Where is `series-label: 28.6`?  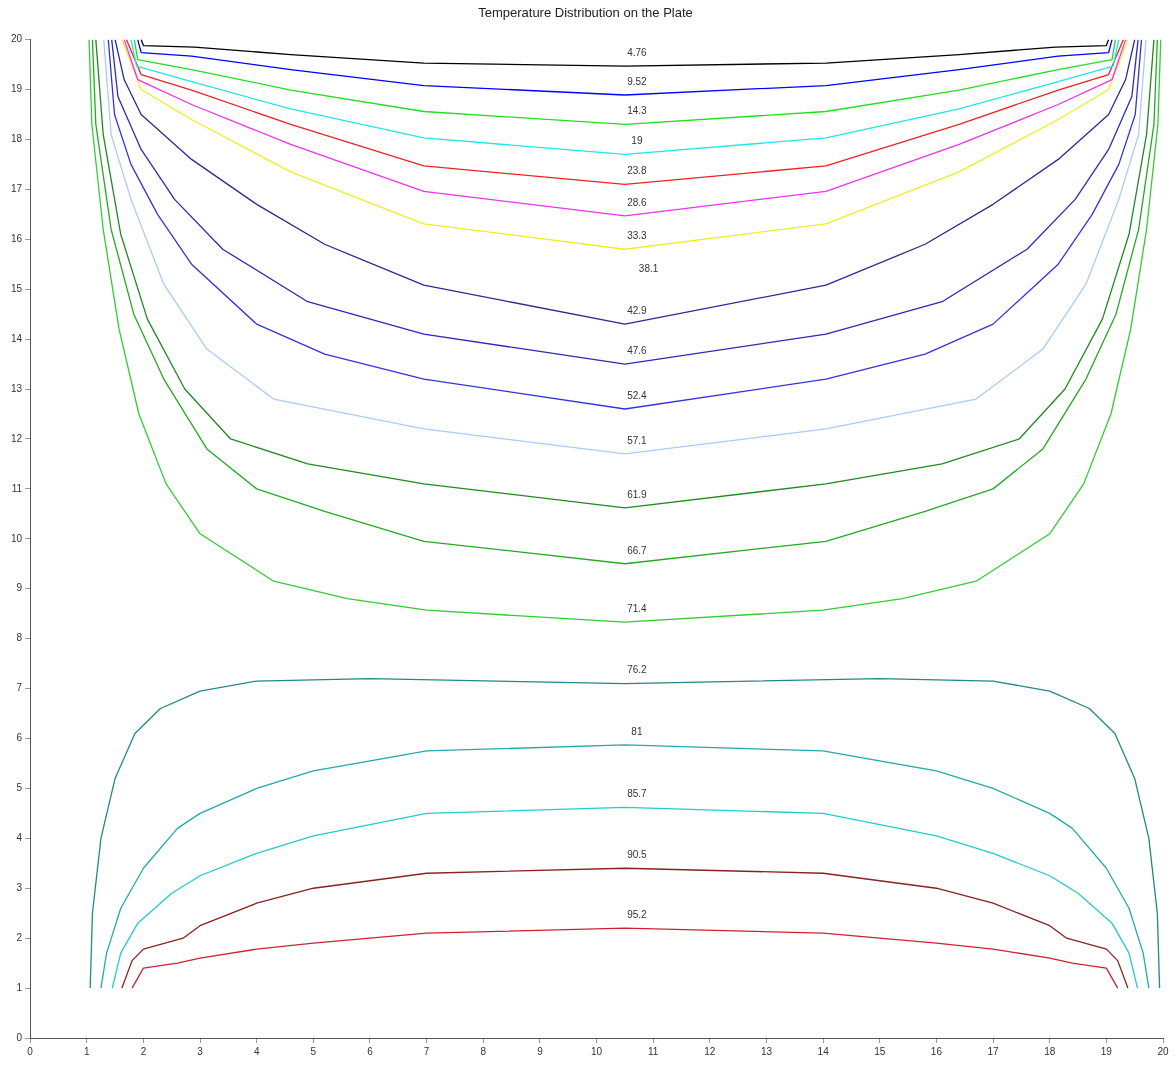
series-label: 28.6 is located at coordinates (637, 202).